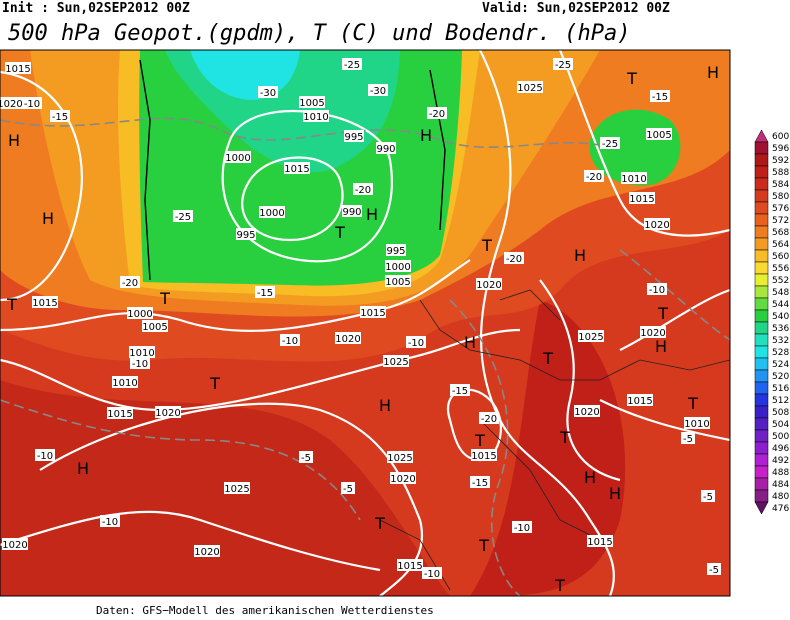 The height and width of the screenshot is (620, 790). I want to click on colorbar-label: 564, so click(780, 245).